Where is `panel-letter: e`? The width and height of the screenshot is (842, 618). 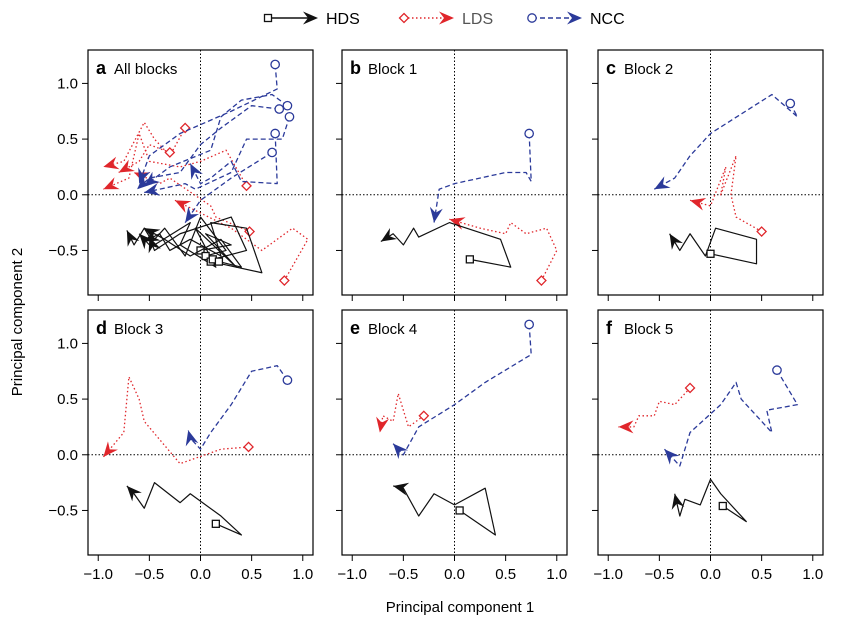
panel-letter: e is located at coordinates (355, 328).